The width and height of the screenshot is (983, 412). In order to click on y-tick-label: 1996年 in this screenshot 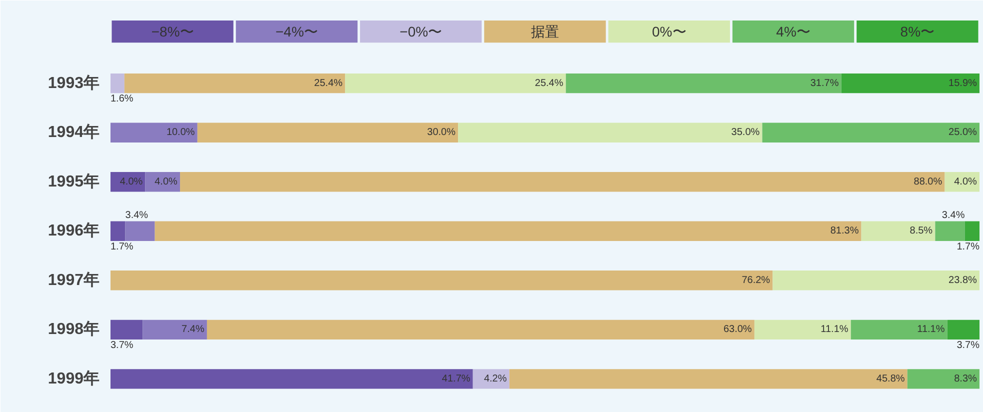, I will do `click(74, 231)`.